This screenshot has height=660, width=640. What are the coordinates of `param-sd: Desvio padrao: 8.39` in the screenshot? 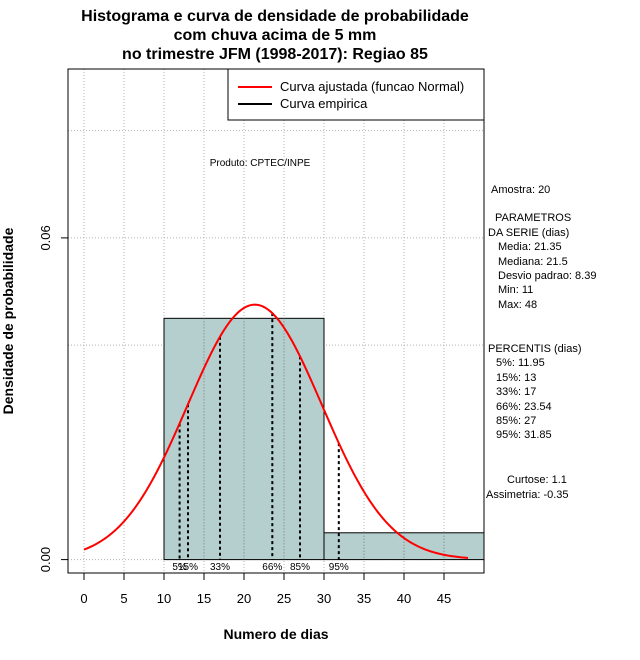 It's located at (547, 276).